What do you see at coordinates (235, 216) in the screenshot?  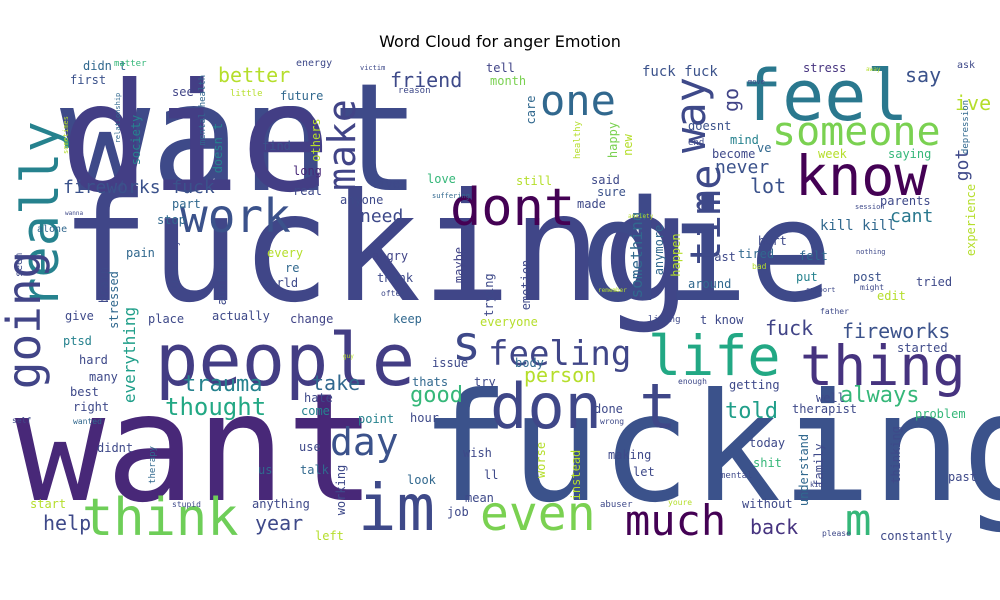 I see `word-work: work` at bounding box center [235, 216].